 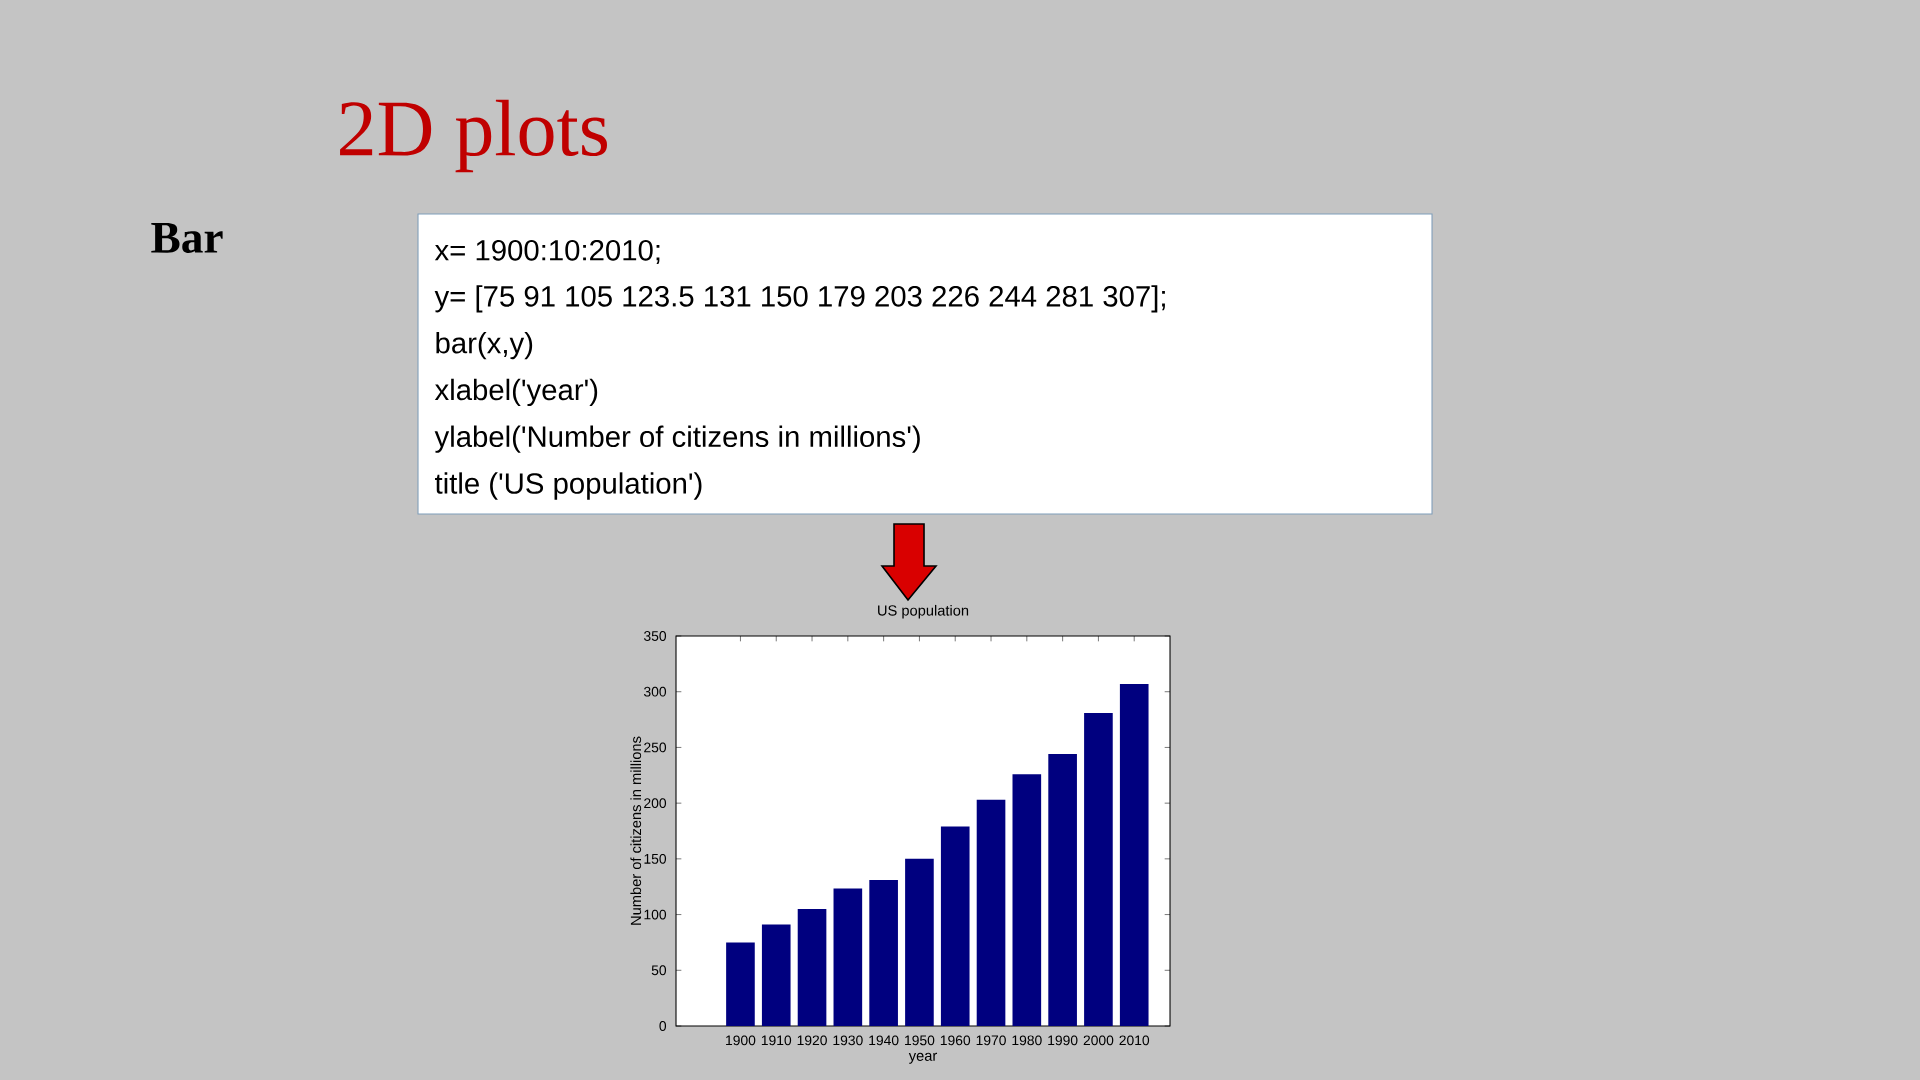 I want to click on text: Bar, so click(x=187, y=238).